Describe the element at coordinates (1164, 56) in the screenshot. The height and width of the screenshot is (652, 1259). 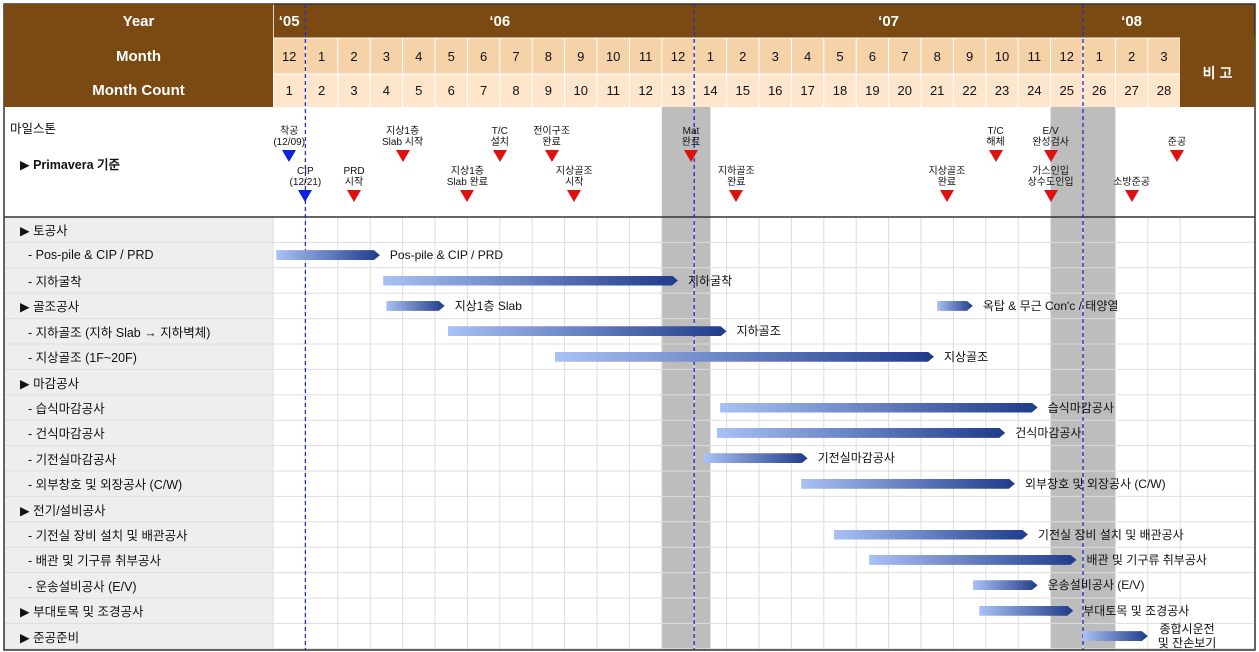
I see `month-cell: 3` at that location.